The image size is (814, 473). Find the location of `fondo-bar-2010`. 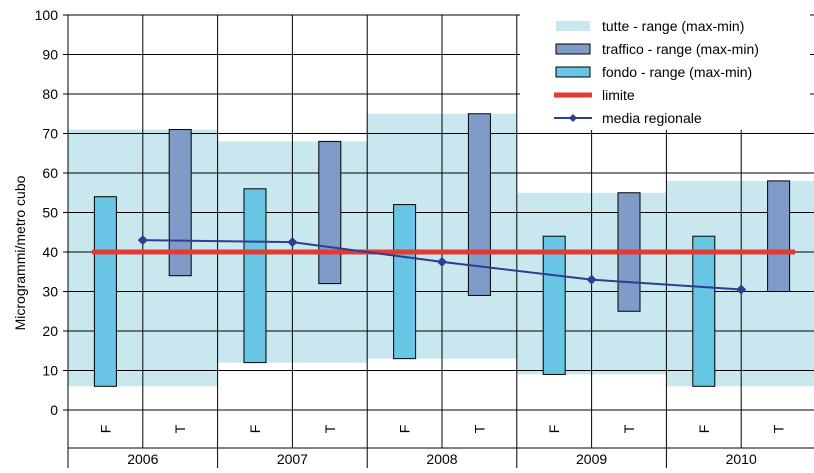

fondo-bar-2010 is located at coordinates (704, 311).